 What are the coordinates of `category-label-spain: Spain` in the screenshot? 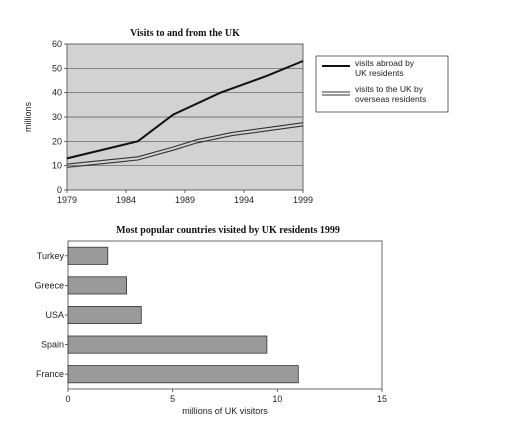 It's located at (52, 345).